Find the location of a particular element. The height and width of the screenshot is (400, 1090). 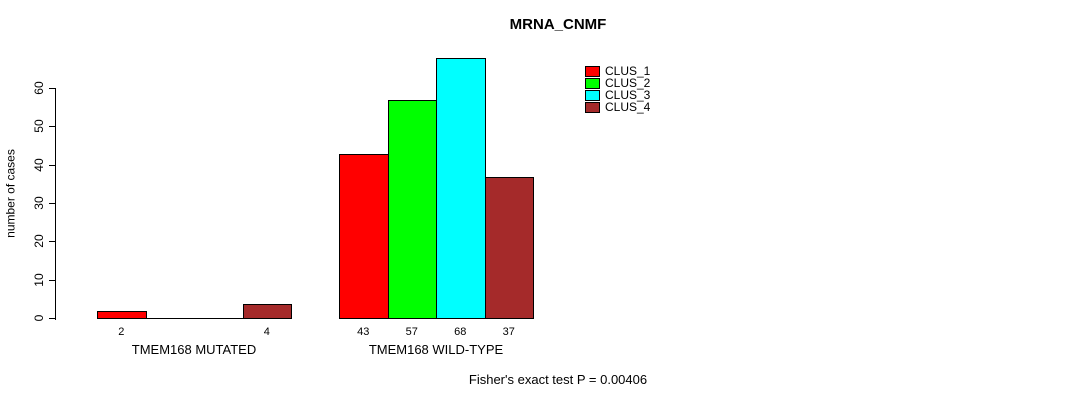

bar-clus_1-wildtype is located at coordinates (364, 236).